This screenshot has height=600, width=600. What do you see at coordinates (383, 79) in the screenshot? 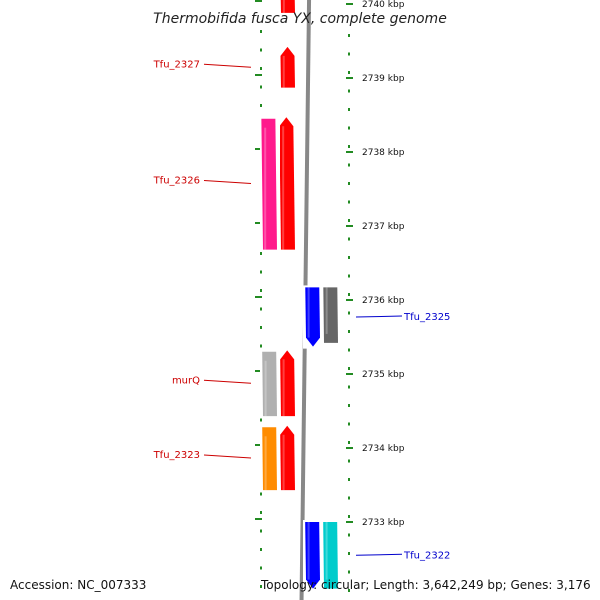
I see `scale-label: 2739 kbp` at bounding box center [383, 79].